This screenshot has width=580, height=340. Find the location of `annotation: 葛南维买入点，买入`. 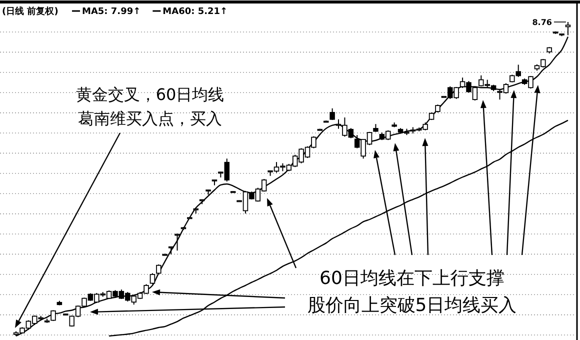

annotation: 葛南维买入点，买入 is located at coordinates (150, 118).